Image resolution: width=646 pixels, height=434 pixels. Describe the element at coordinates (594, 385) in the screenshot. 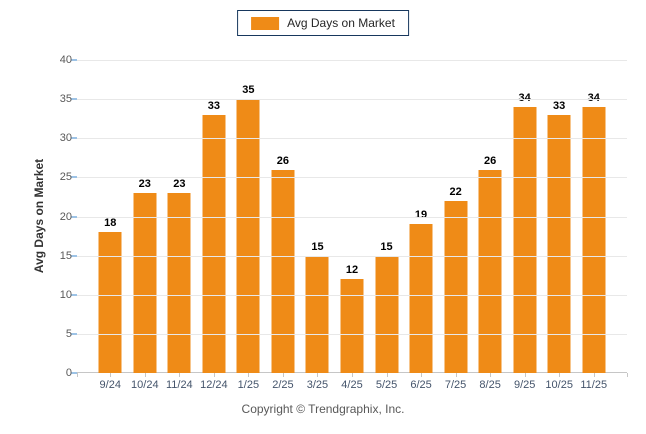

I see `x-axis-label: 11/25` at that location.